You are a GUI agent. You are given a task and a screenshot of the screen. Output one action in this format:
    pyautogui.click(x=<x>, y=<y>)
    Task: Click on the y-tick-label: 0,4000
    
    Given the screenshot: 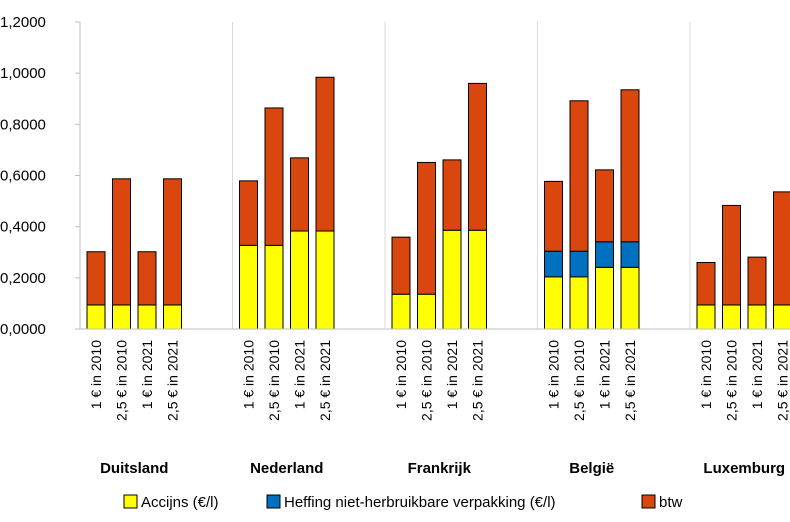 What is the action you would take?
    pyautogui.click(x=23, y=227)
    